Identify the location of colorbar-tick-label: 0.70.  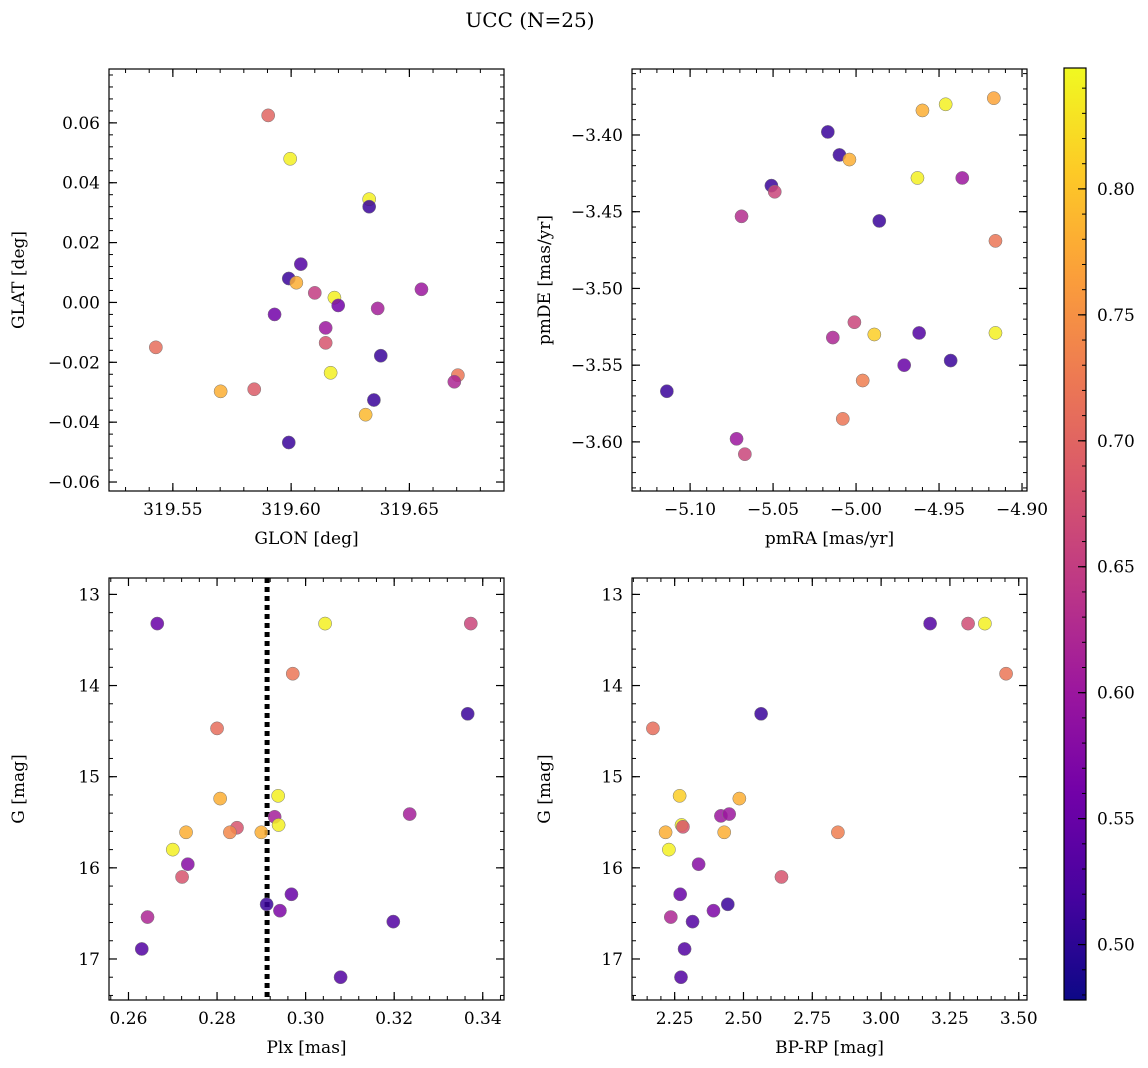
(1116, 442).